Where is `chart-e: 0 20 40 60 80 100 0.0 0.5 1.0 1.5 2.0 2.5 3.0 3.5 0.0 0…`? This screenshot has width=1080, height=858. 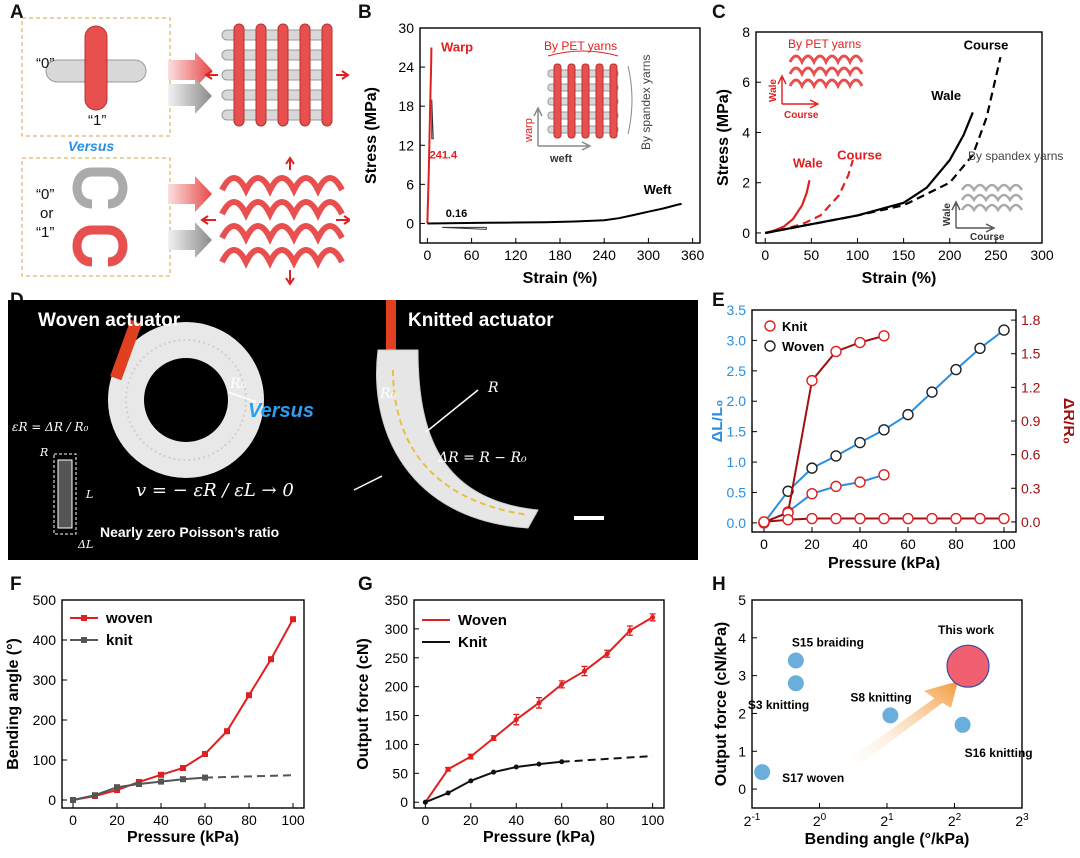 chart-e: 0 20 40 60 80 100 0.0 0.5 1.0 1.5 2.0 2.5 3.0 3.5 0.0 0… is located at coordinates (893, 436).